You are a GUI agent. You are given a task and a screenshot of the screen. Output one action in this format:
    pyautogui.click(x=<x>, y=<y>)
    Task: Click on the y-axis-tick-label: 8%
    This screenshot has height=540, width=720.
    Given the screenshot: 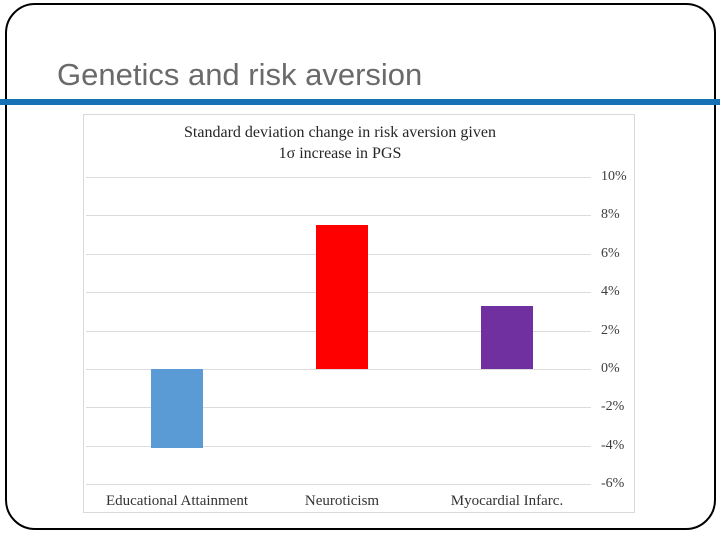 What is the action you would take?
    pyautogui.click(x=610, y=214)
    